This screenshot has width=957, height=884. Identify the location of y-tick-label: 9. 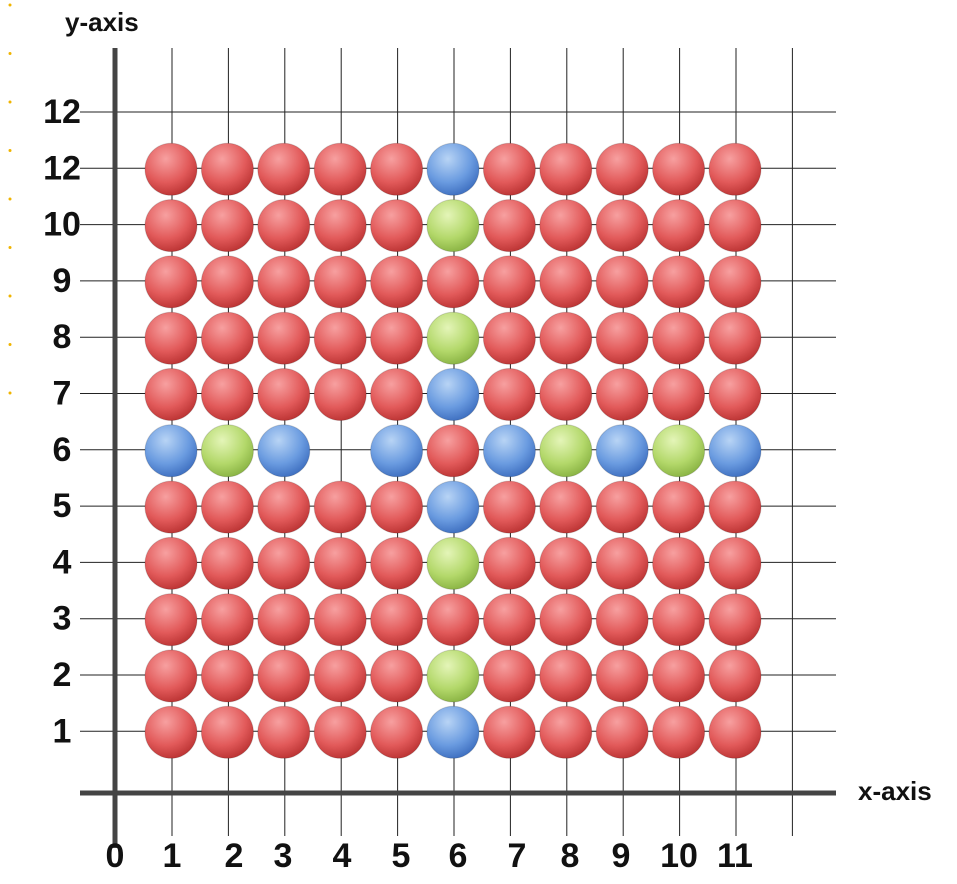
(62, 281).